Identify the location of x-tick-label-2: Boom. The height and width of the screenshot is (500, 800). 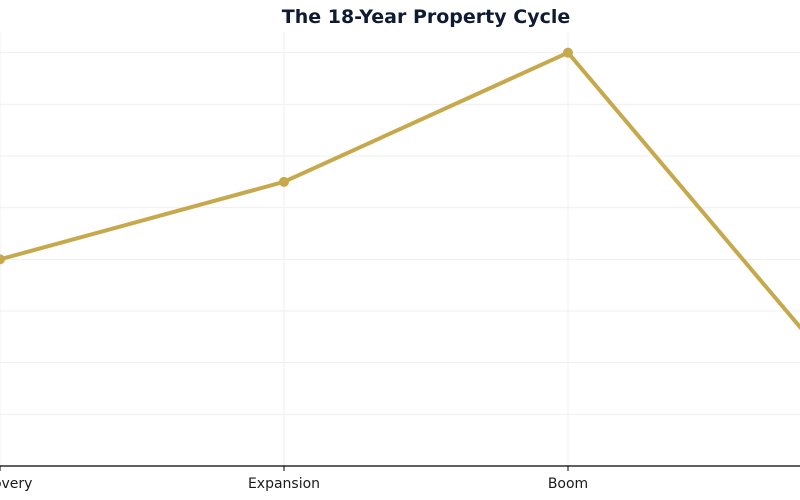
(568, 484).